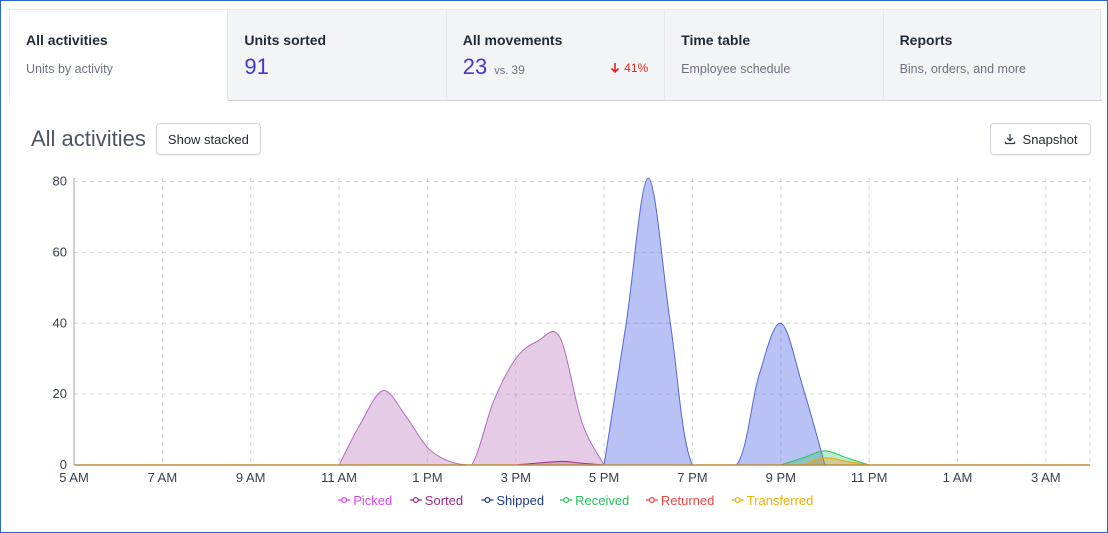  I want to click on tab-title: All movements, so click(512, 40).